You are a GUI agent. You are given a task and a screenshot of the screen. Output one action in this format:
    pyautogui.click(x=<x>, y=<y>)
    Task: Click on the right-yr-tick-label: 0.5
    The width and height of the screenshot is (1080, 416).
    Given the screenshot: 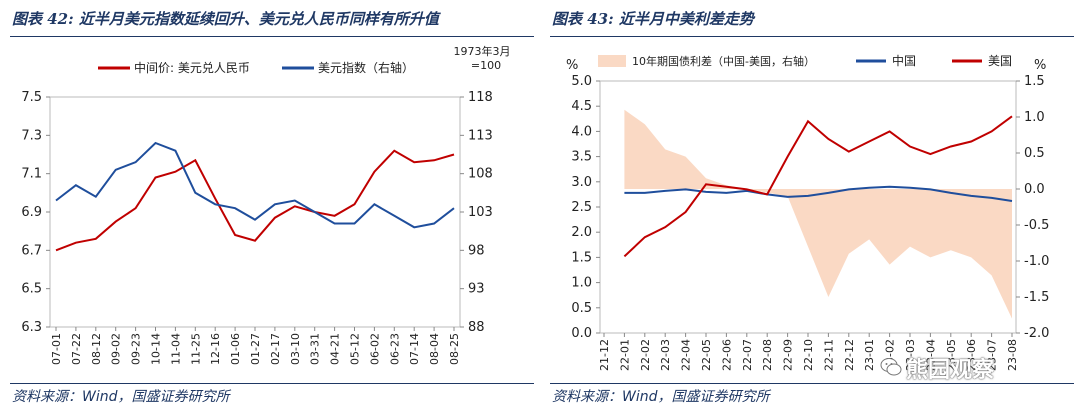 What is the action you would take?
    pyautogui.click(x=1034, y=153)
    